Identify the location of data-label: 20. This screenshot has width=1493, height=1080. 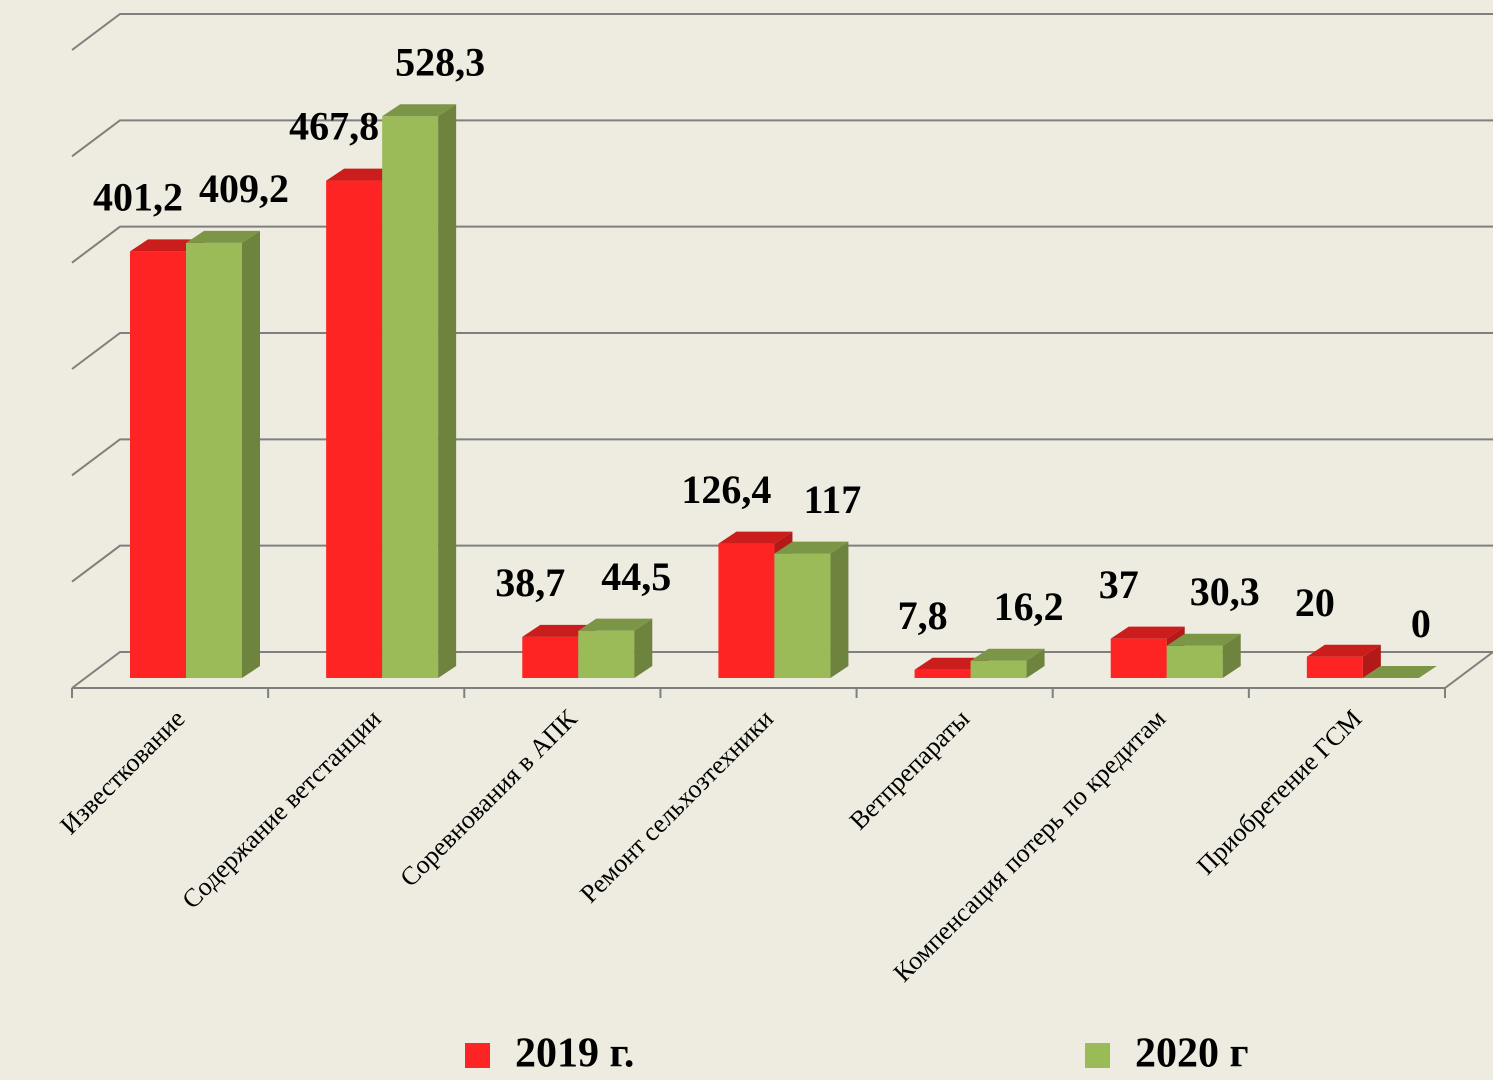
(1315, 602).